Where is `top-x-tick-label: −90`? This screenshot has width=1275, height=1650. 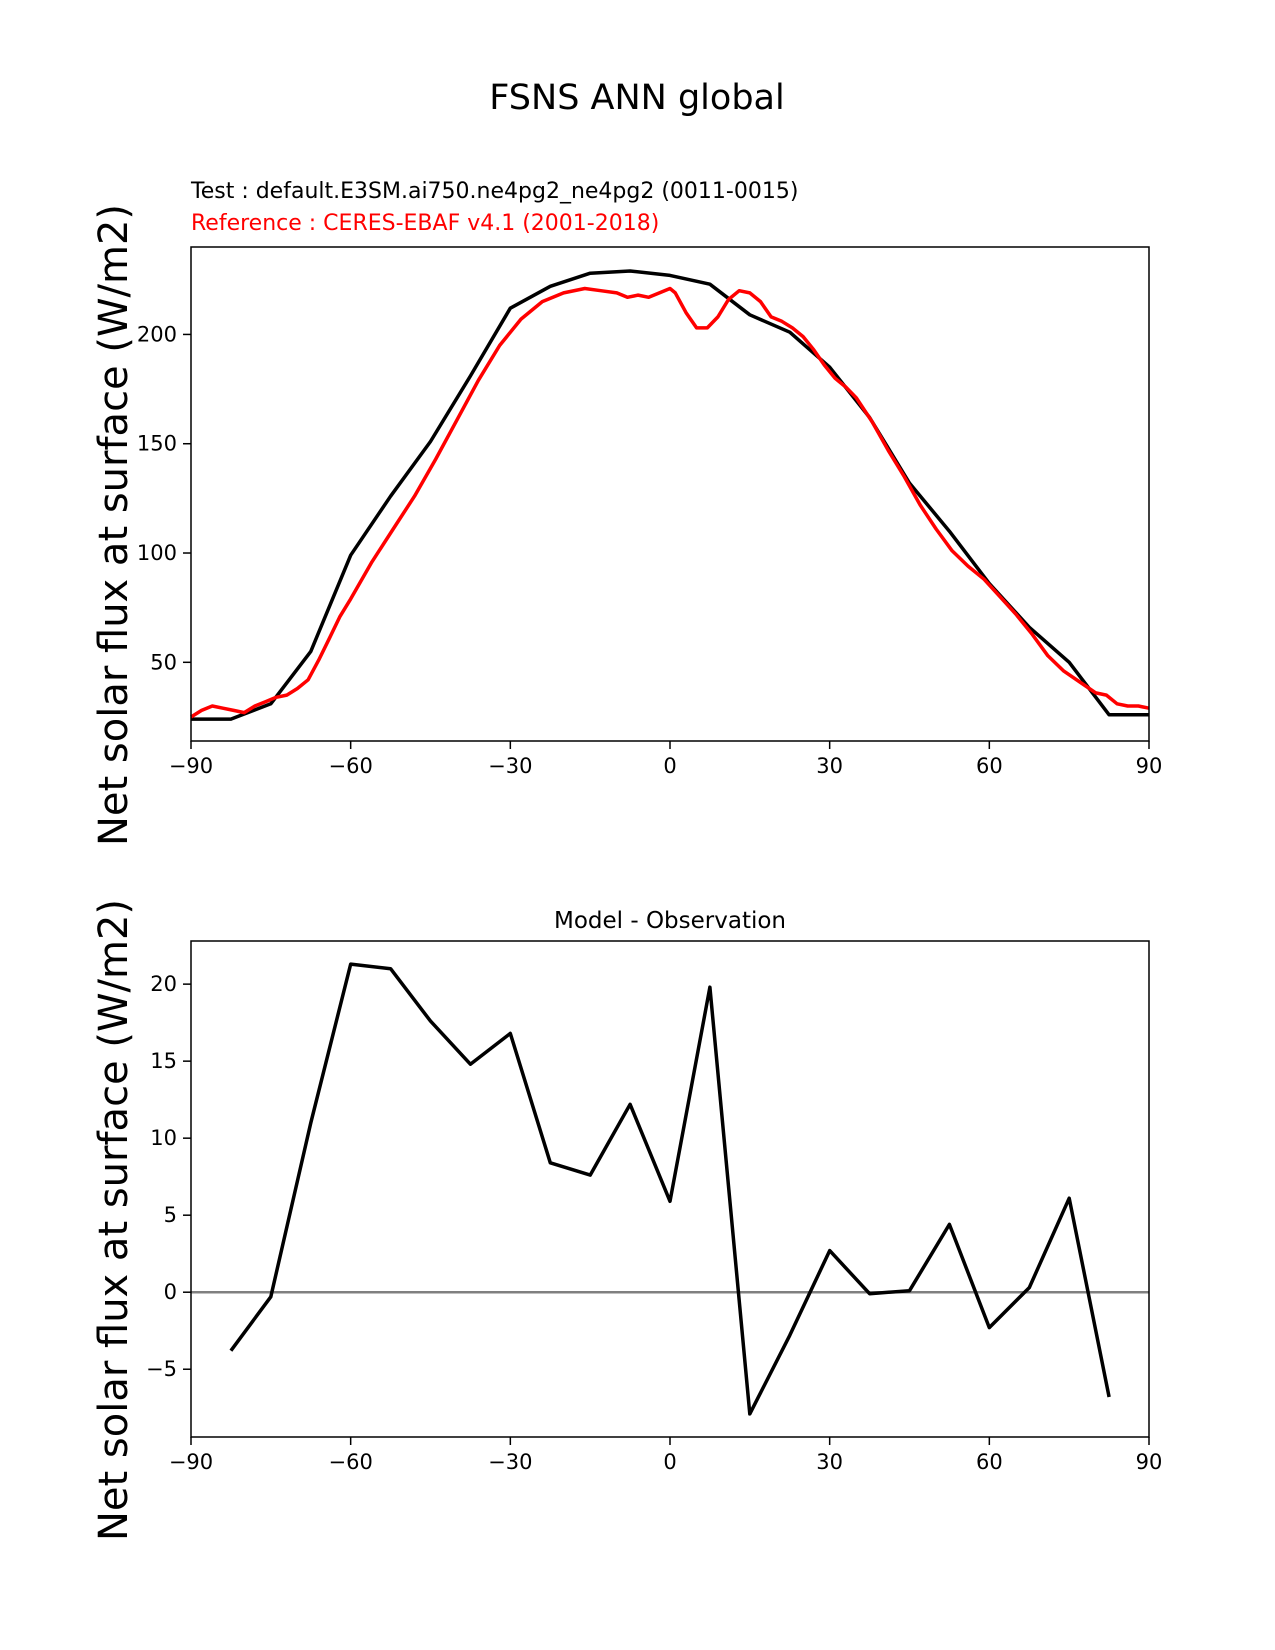 top-x-tick-label: −90 is located at coordinates (191, 766).